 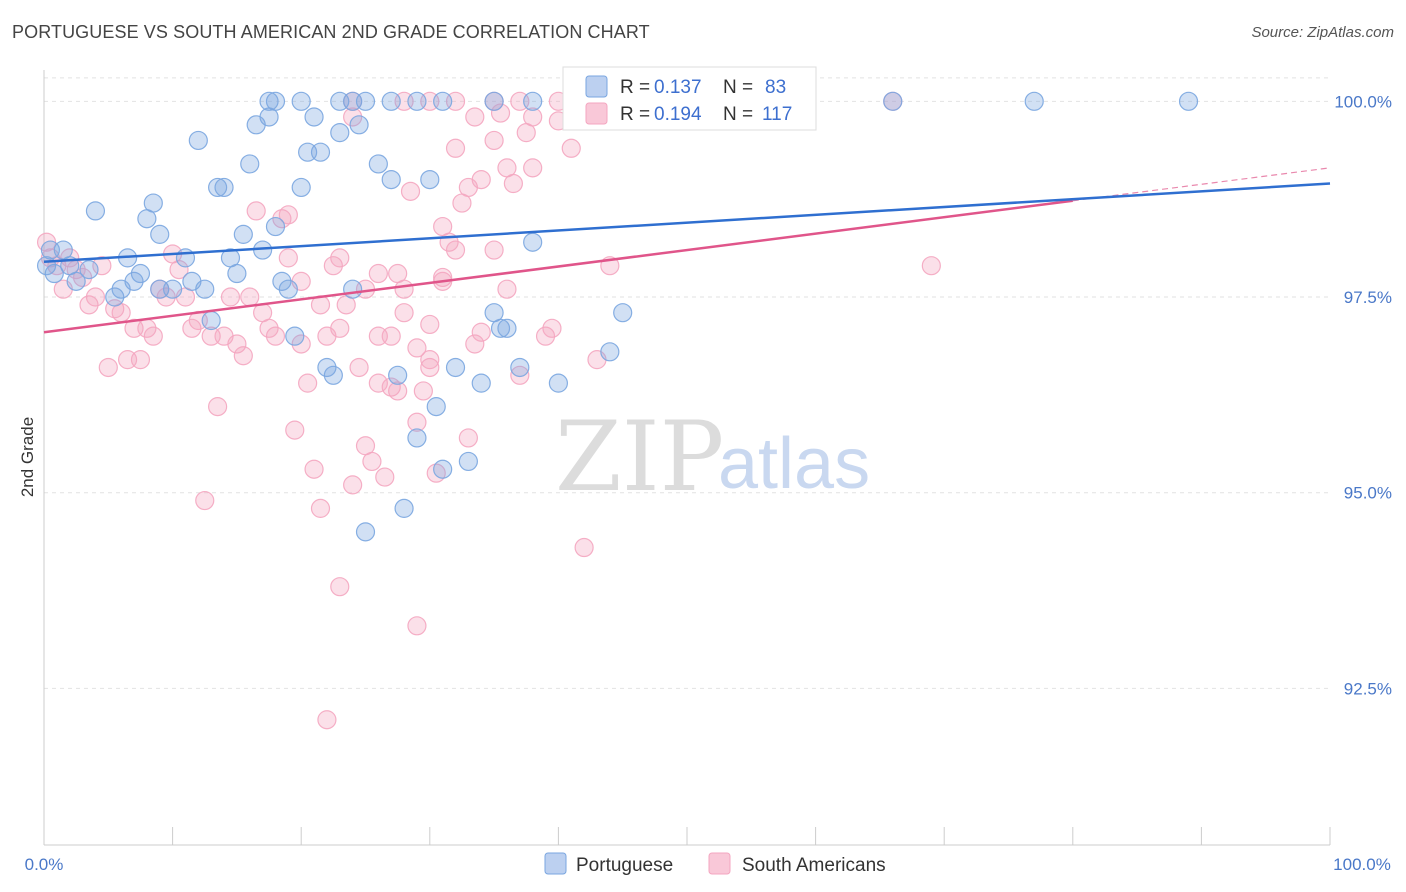 I want to click on watermark-atlas: atlas, so click(x=794, y=464).